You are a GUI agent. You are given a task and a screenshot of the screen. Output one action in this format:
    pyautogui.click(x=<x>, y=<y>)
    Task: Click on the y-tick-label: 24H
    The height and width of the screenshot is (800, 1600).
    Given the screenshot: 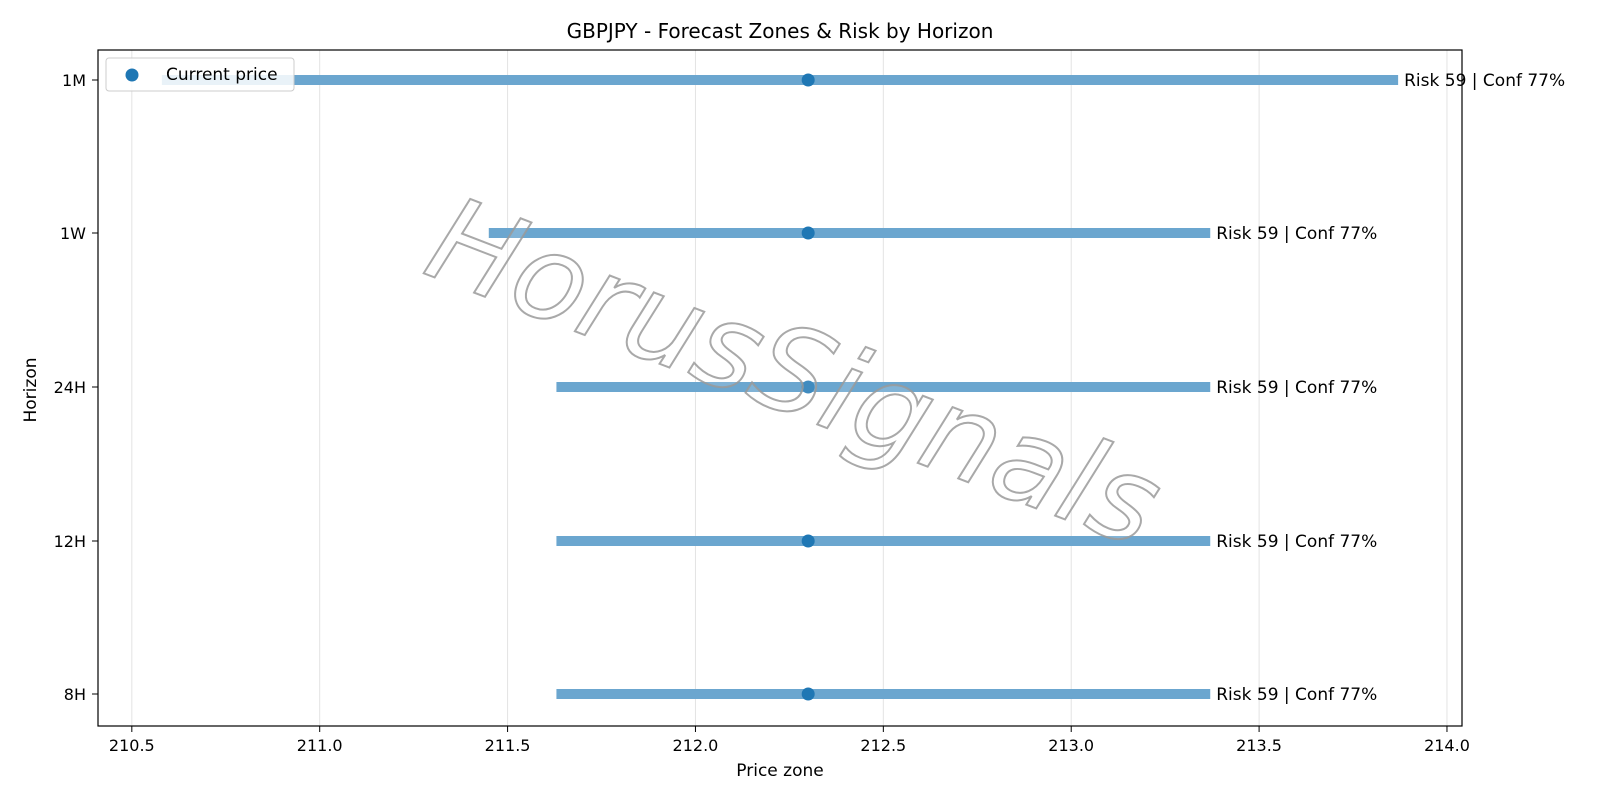 What is the action you would take?
    pyautogui.click(x=70, y=387)
    